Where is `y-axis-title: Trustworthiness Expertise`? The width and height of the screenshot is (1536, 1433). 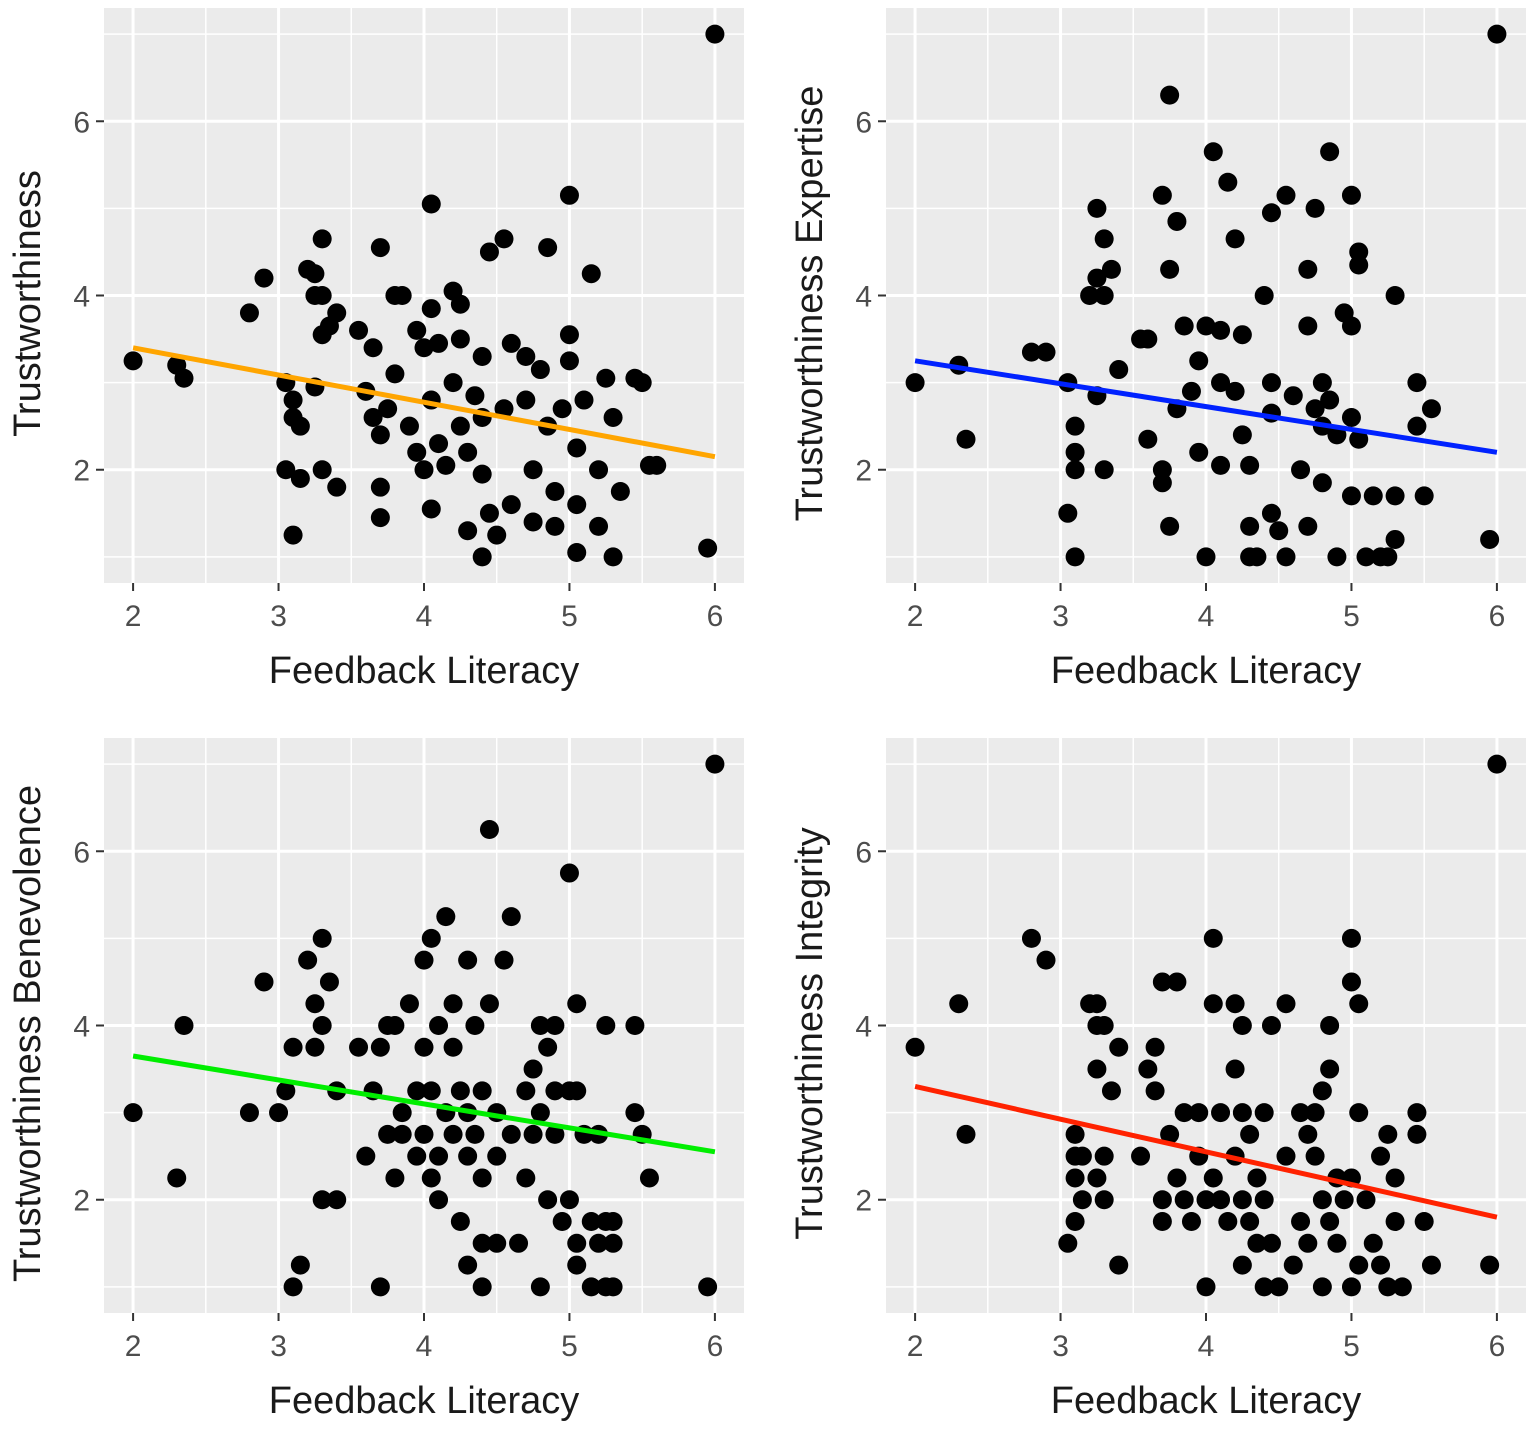
y-axis-title: Trustworthiness Expertise is located at coordinates (810, 304).